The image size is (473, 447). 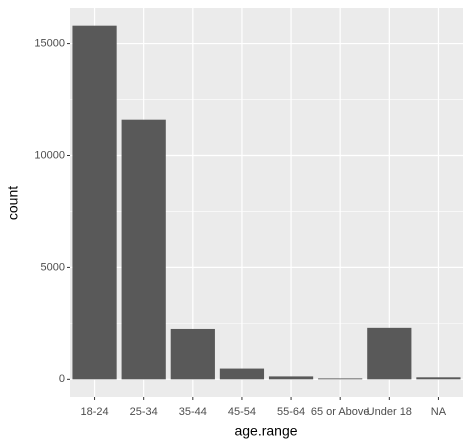 What do you see at coordinates (439, 412) in the screenshot?
I see `x-tick-label: NA` at bounding box center [439, 412].